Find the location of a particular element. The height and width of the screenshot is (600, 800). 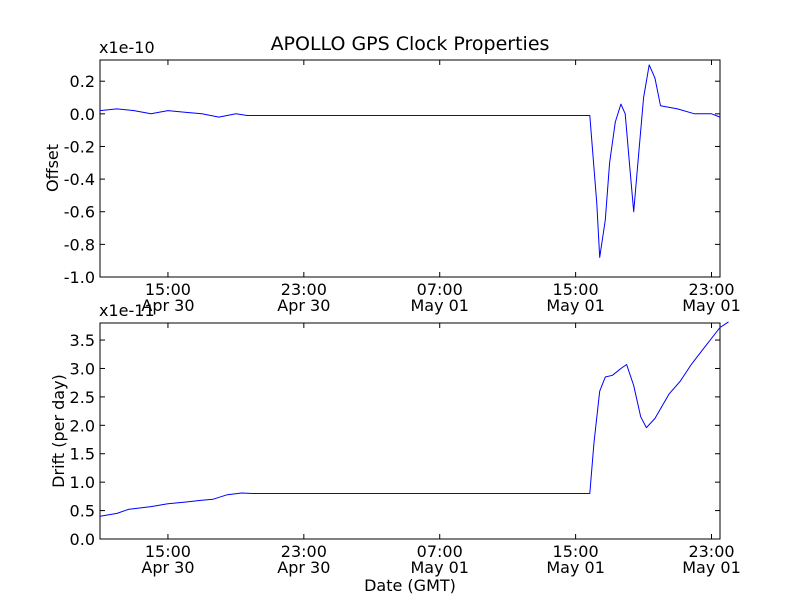

drift-y-tick-label: 1.0 is located at coordinates (82, 482).